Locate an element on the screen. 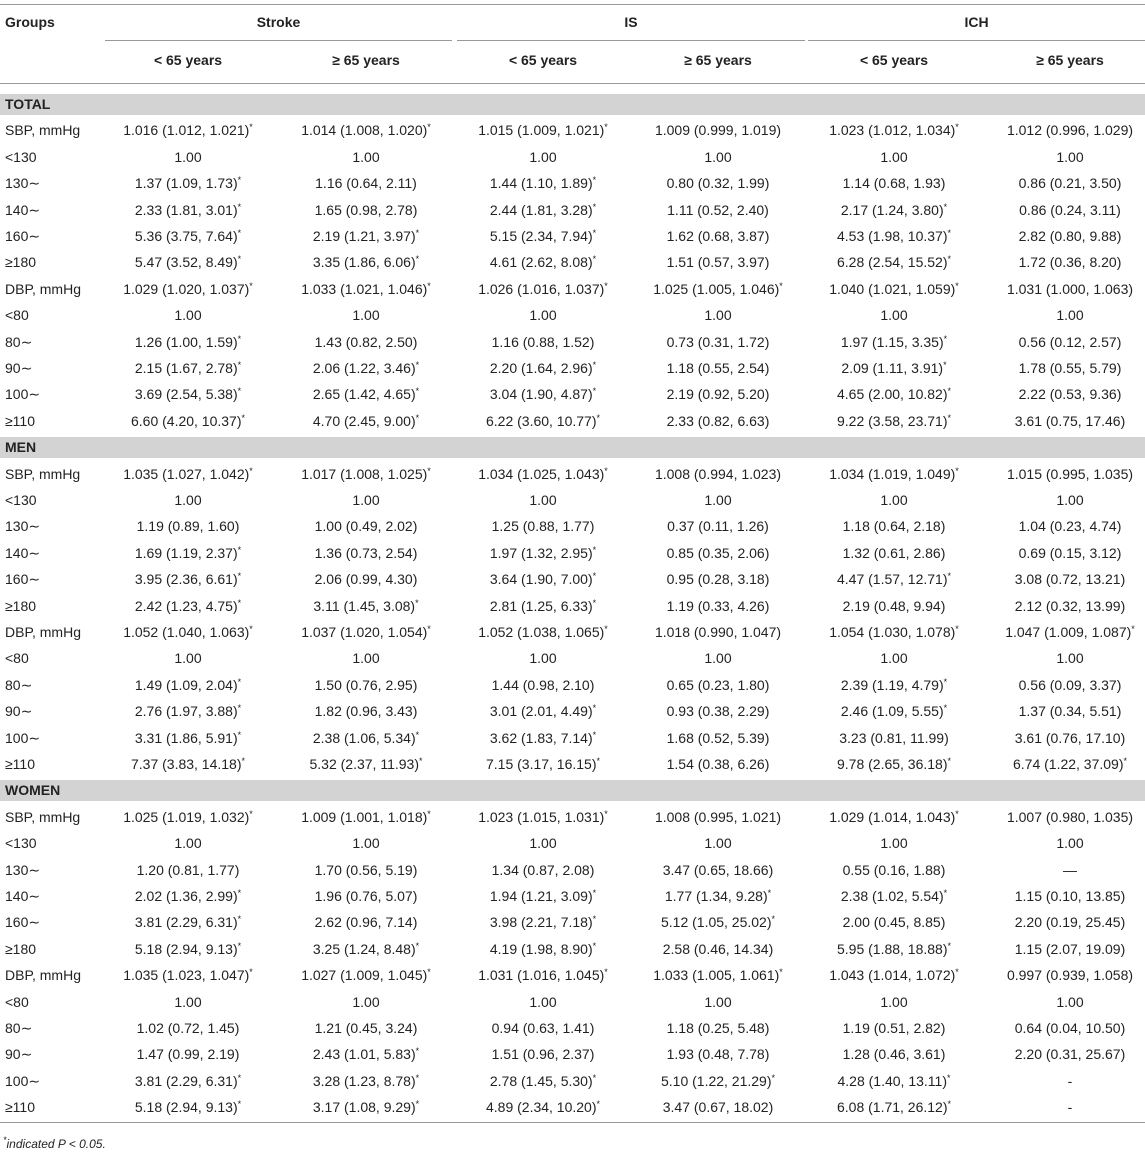 This screenshot has height=1155, width=1145. table-cell: 1.19 (0.89, 1.60) is located at coordinates (188, 526).